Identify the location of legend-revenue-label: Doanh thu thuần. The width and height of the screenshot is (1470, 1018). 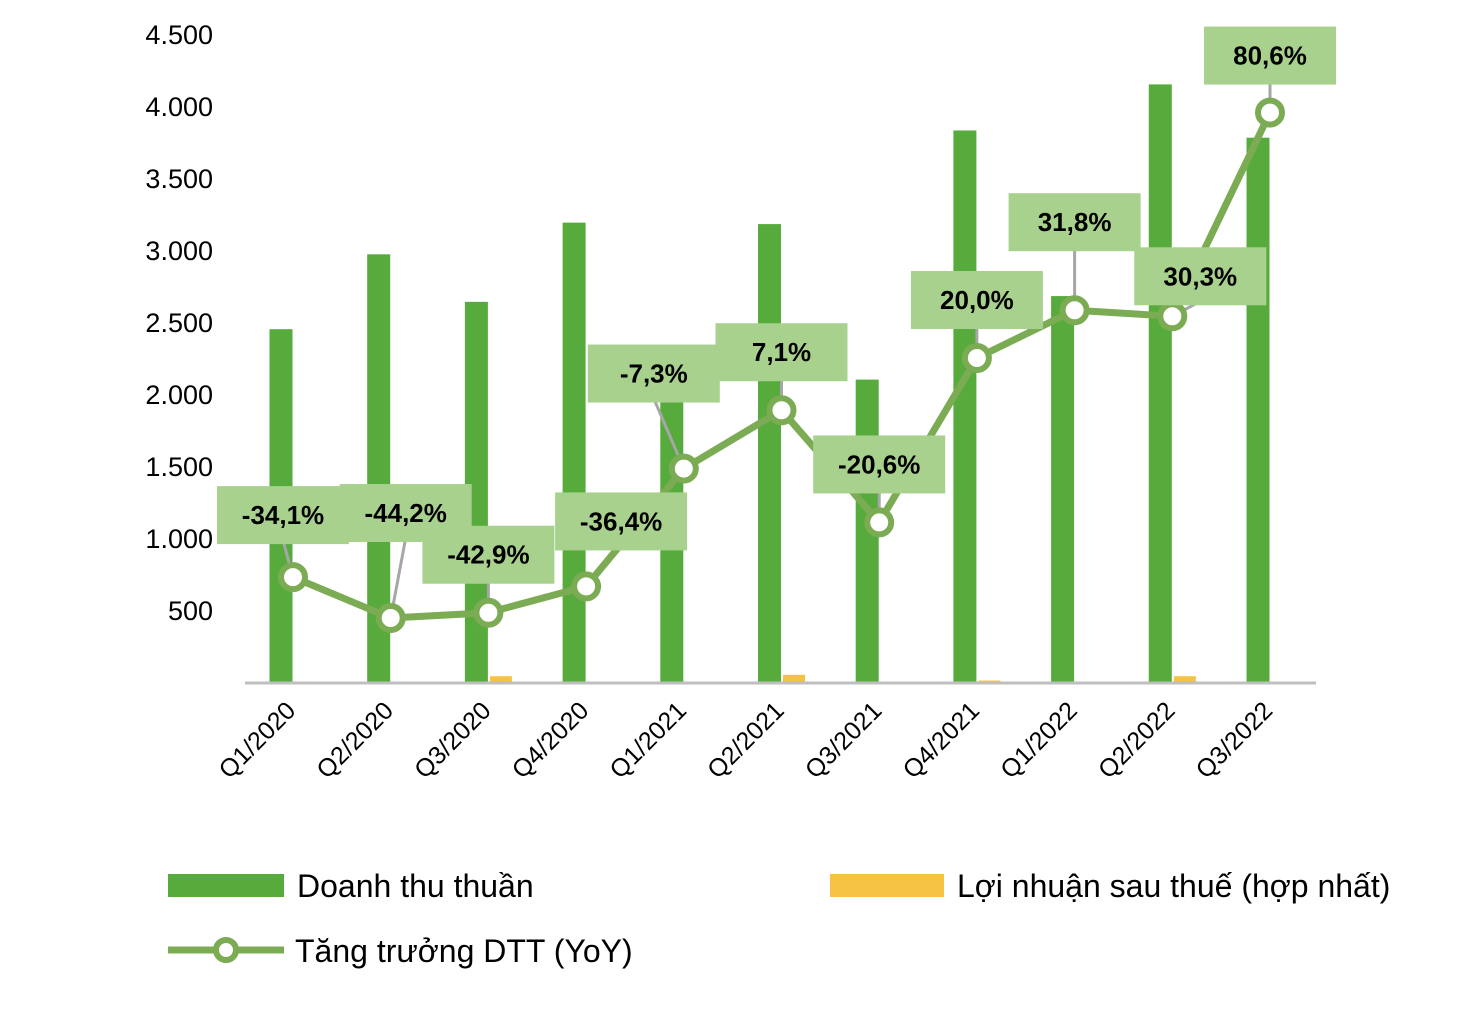
(415, 886).